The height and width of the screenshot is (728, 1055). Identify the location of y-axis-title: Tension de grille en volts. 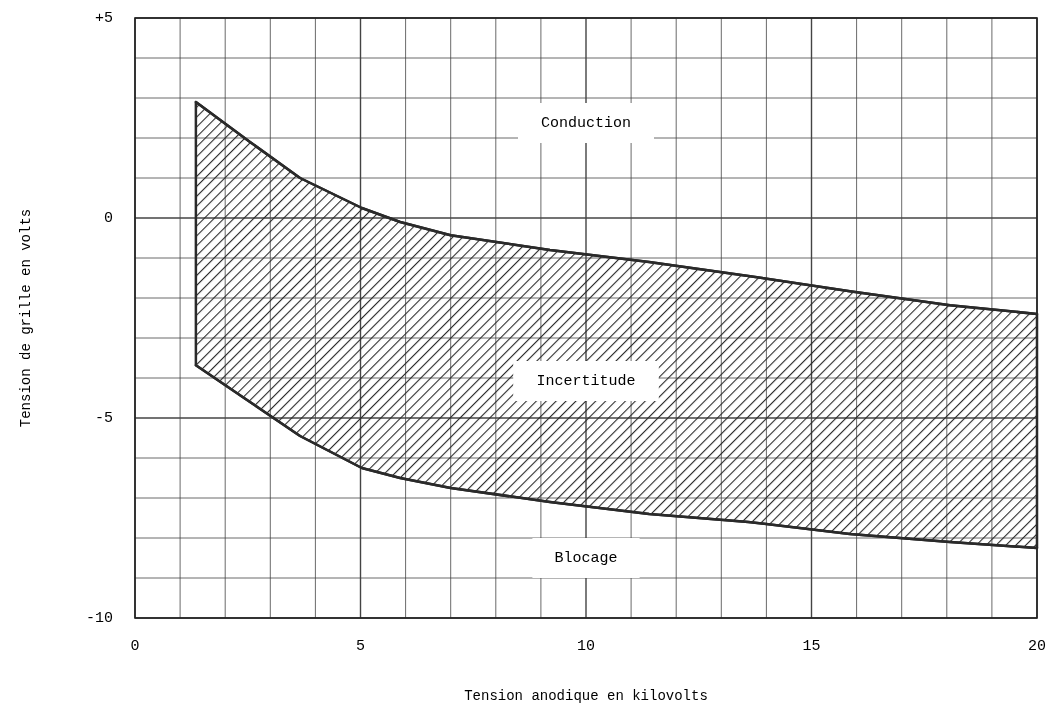
(25, 318).